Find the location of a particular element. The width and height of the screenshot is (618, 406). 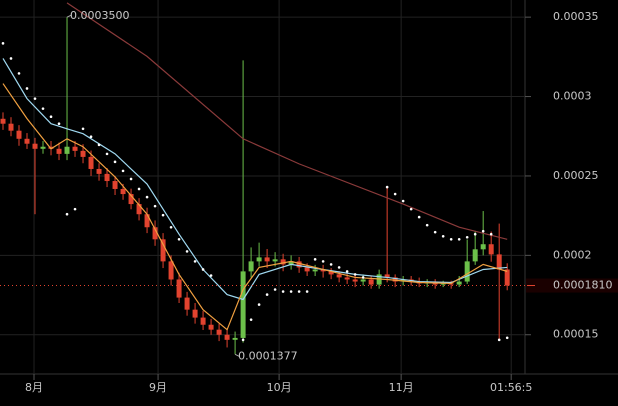

x-tick-label: 10月 is located at coordinates (279, 387).